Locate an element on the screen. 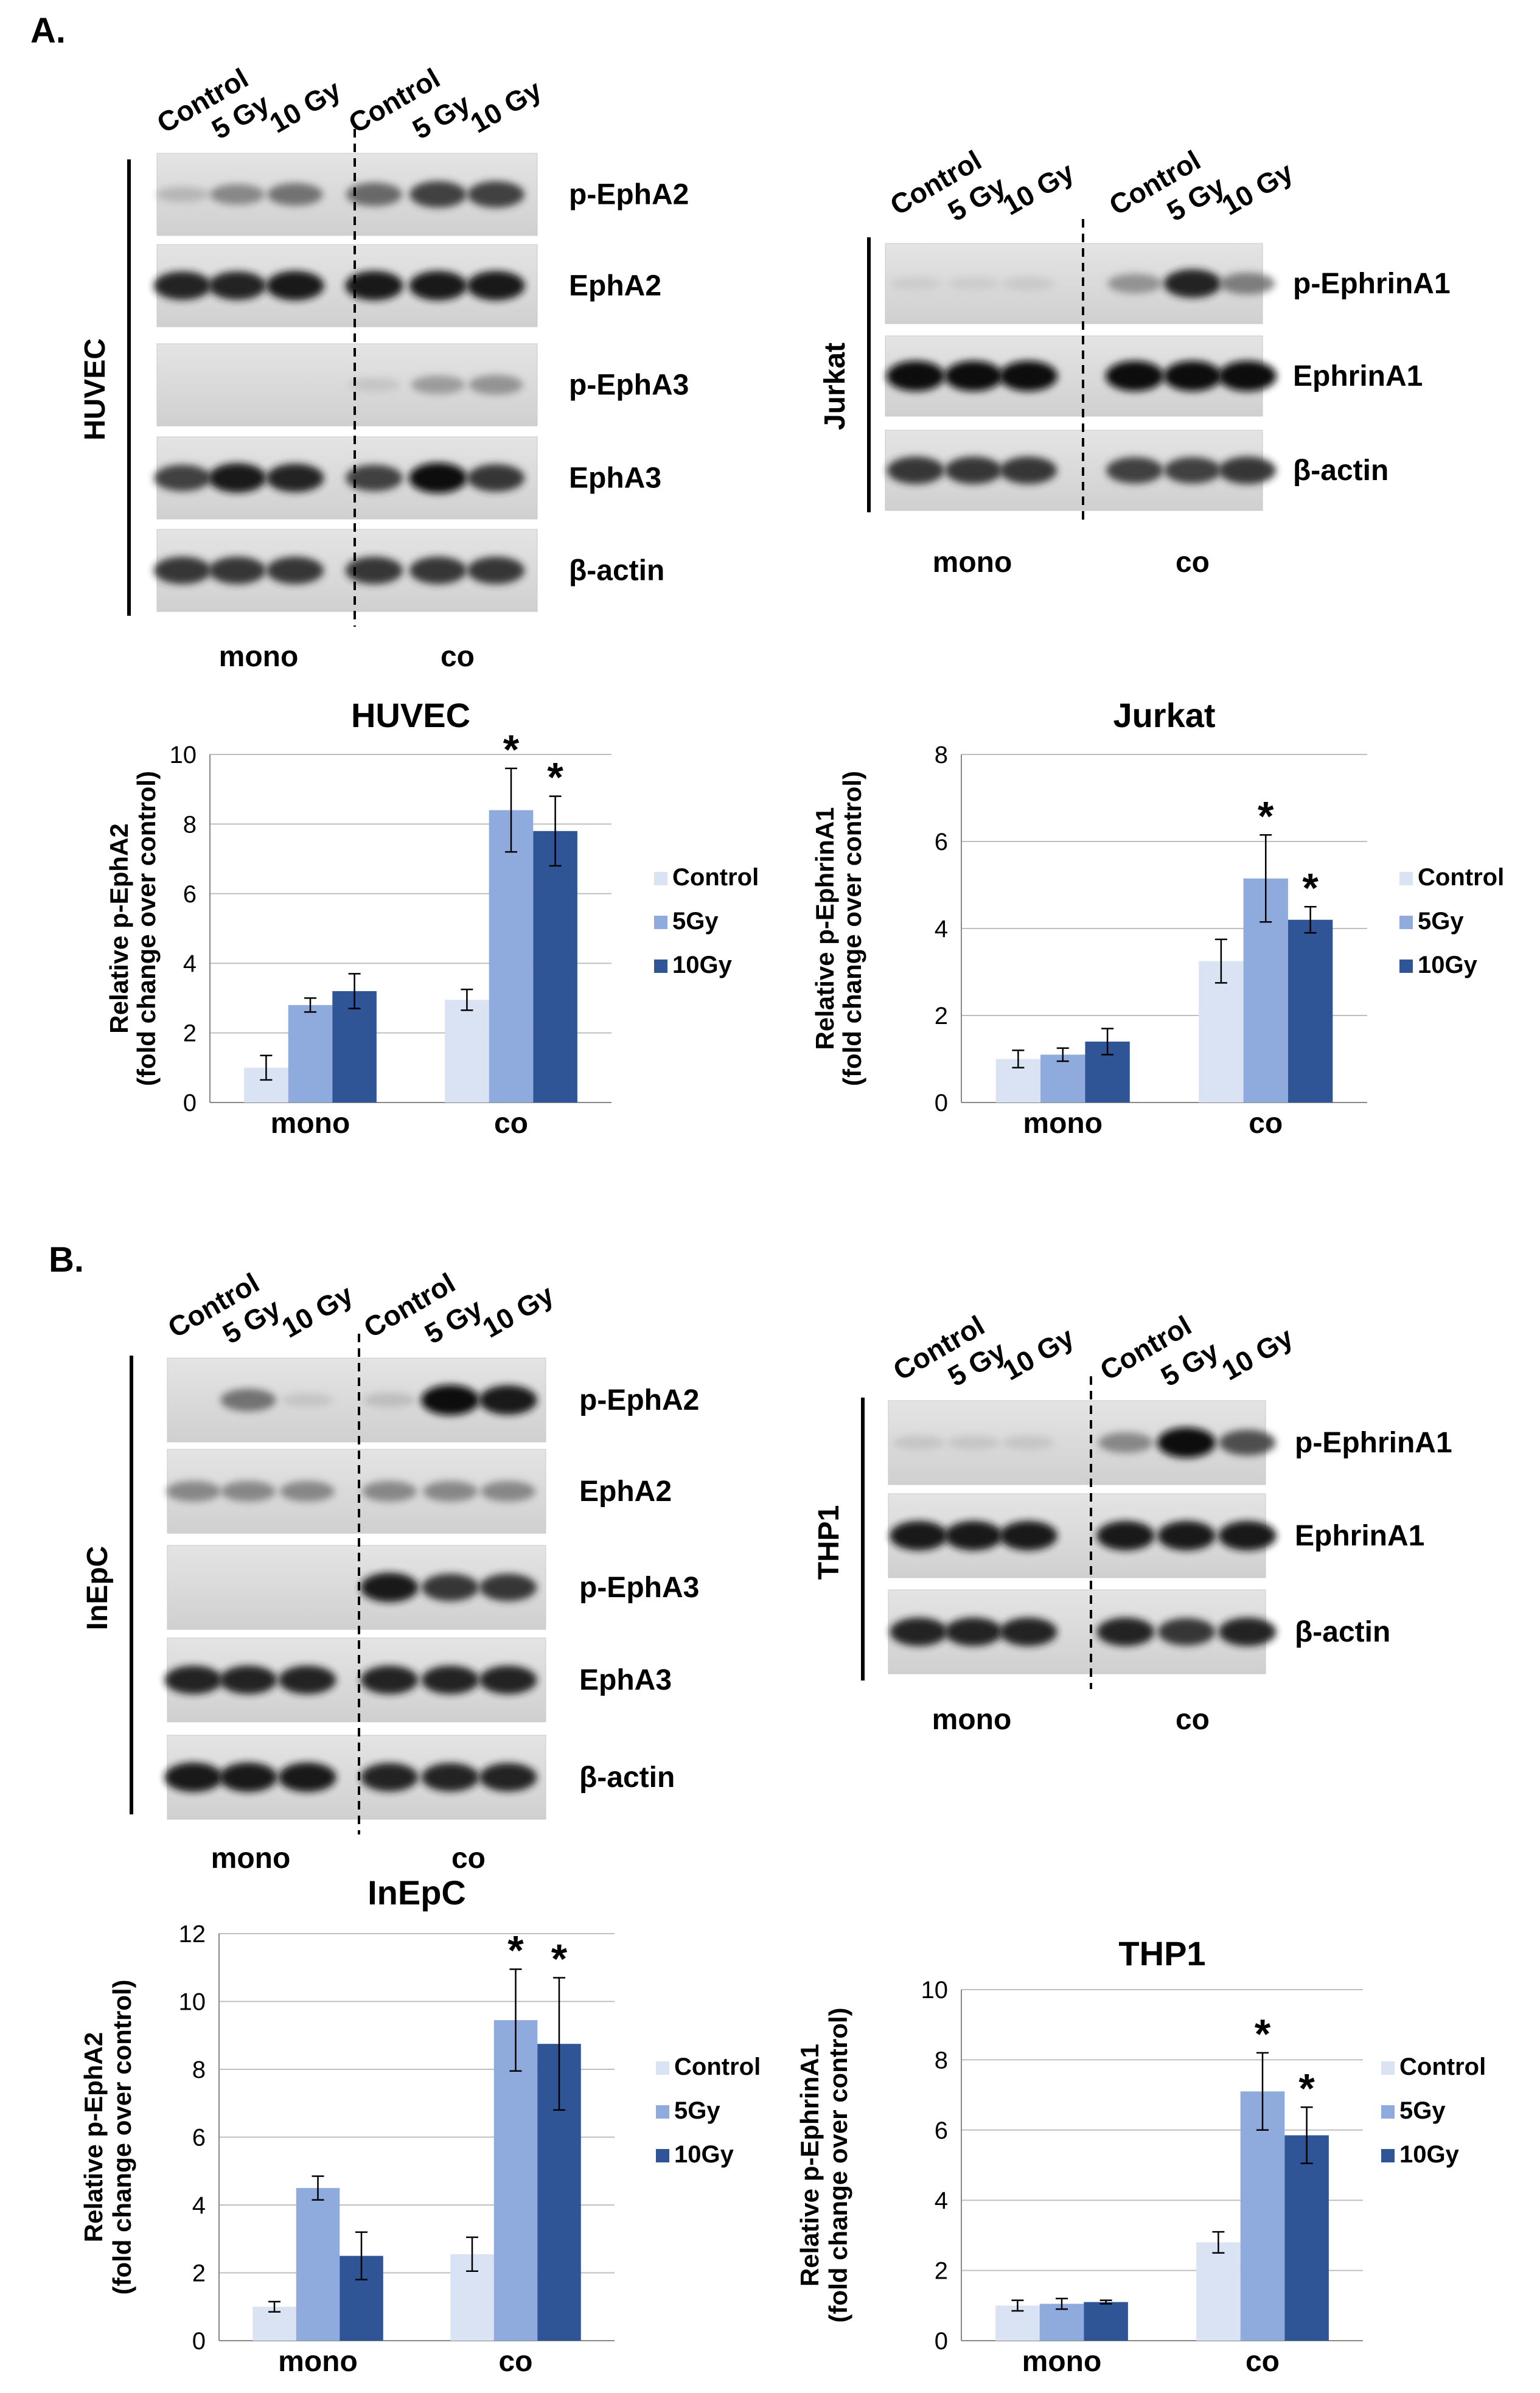  chart-title: HUVEC is located at coordinates (410, 715).